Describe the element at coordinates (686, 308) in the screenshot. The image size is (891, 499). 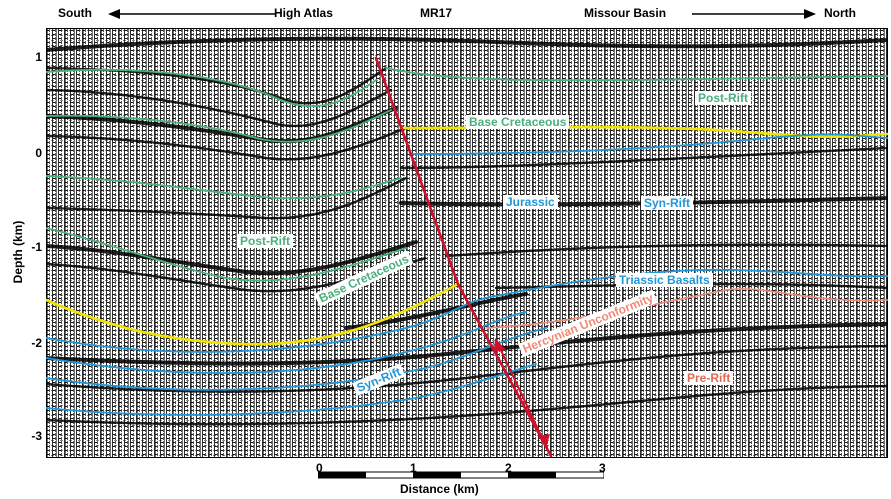
I see `hercynian-unconformity-horizon` at that location.